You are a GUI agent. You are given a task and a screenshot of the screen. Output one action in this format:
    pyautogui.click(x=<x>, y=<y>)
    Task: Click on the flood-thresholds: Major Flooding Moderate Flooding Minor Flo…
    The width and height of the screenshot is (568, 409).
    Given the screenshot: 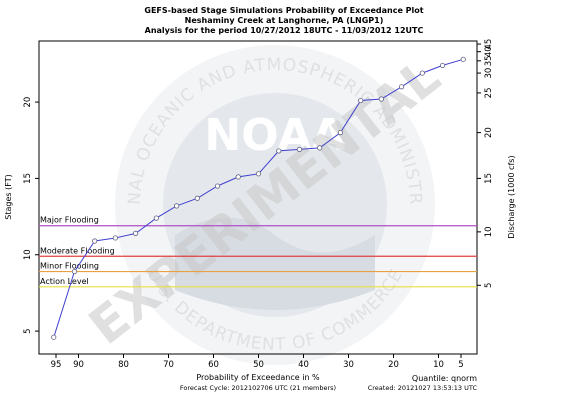 What is the action you would take?
    pyautogui.click(x=258, y=252)
    